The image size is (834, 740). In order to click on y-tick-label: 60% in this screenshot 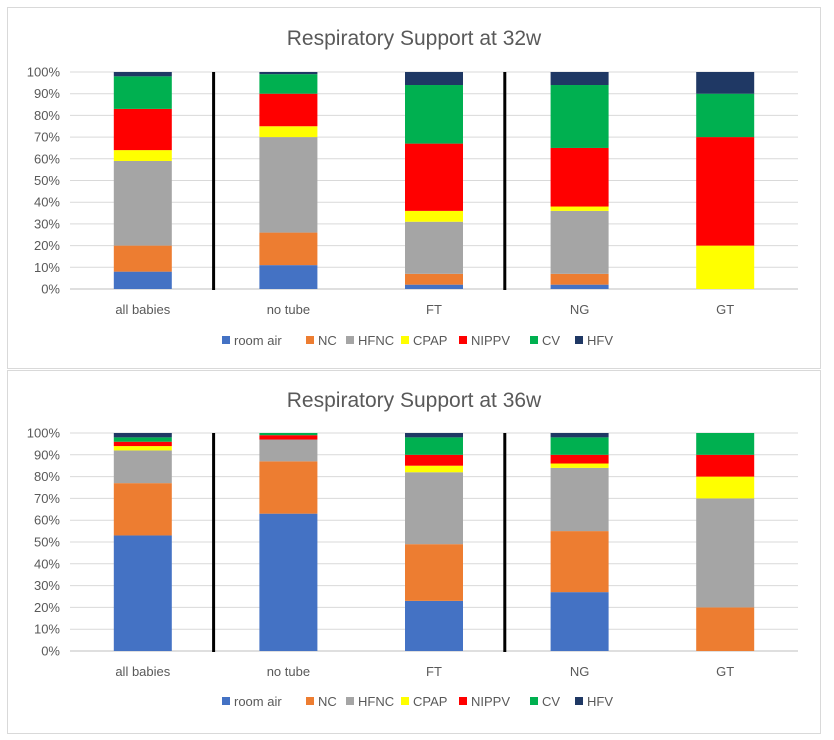, I will do `click(47, 520)`.